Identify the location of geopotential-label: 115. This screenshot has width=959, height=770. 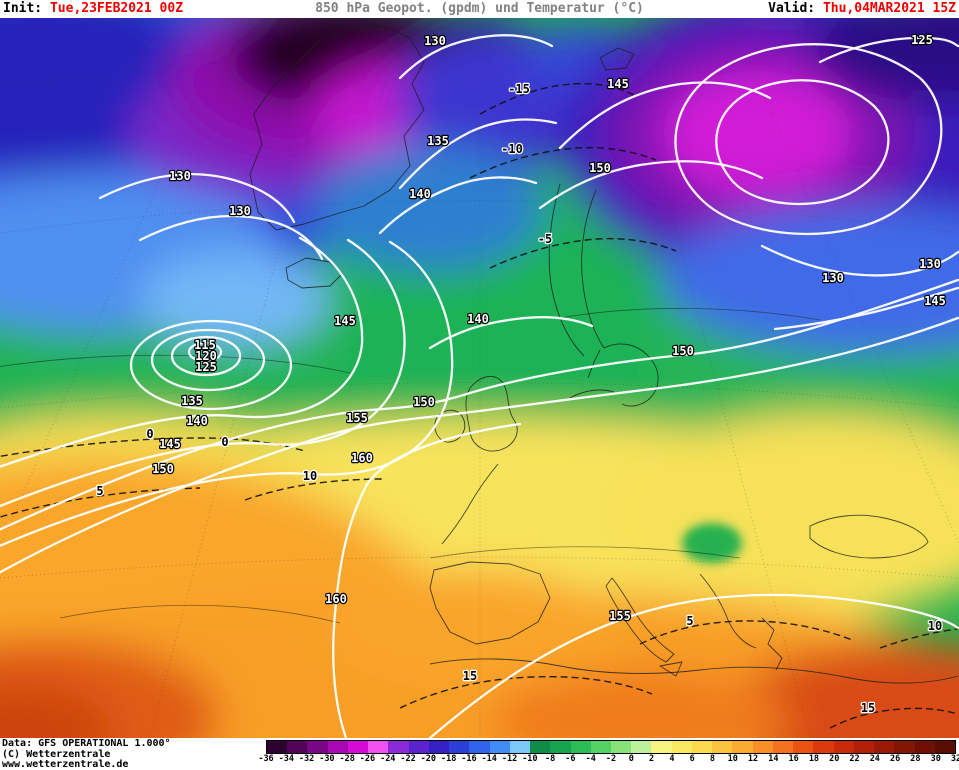
(205, 345).